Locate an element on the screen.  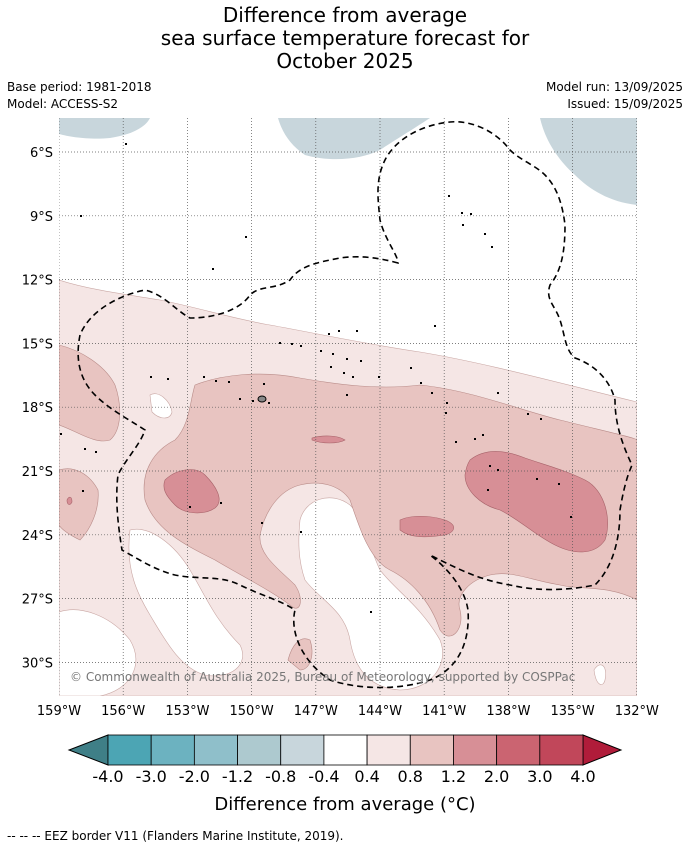
lat-label: 18°S is located at coordinates (37, 408).